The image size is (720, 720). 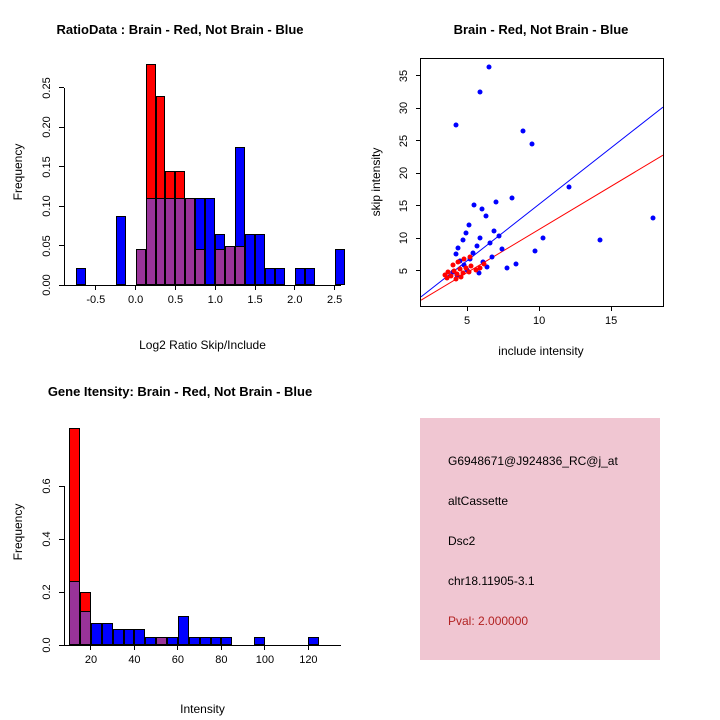 What do you see at coordinates (175, 300) in the screenshot?
I see `x-tick-label: 0.5` at bounding box center [175, 300].